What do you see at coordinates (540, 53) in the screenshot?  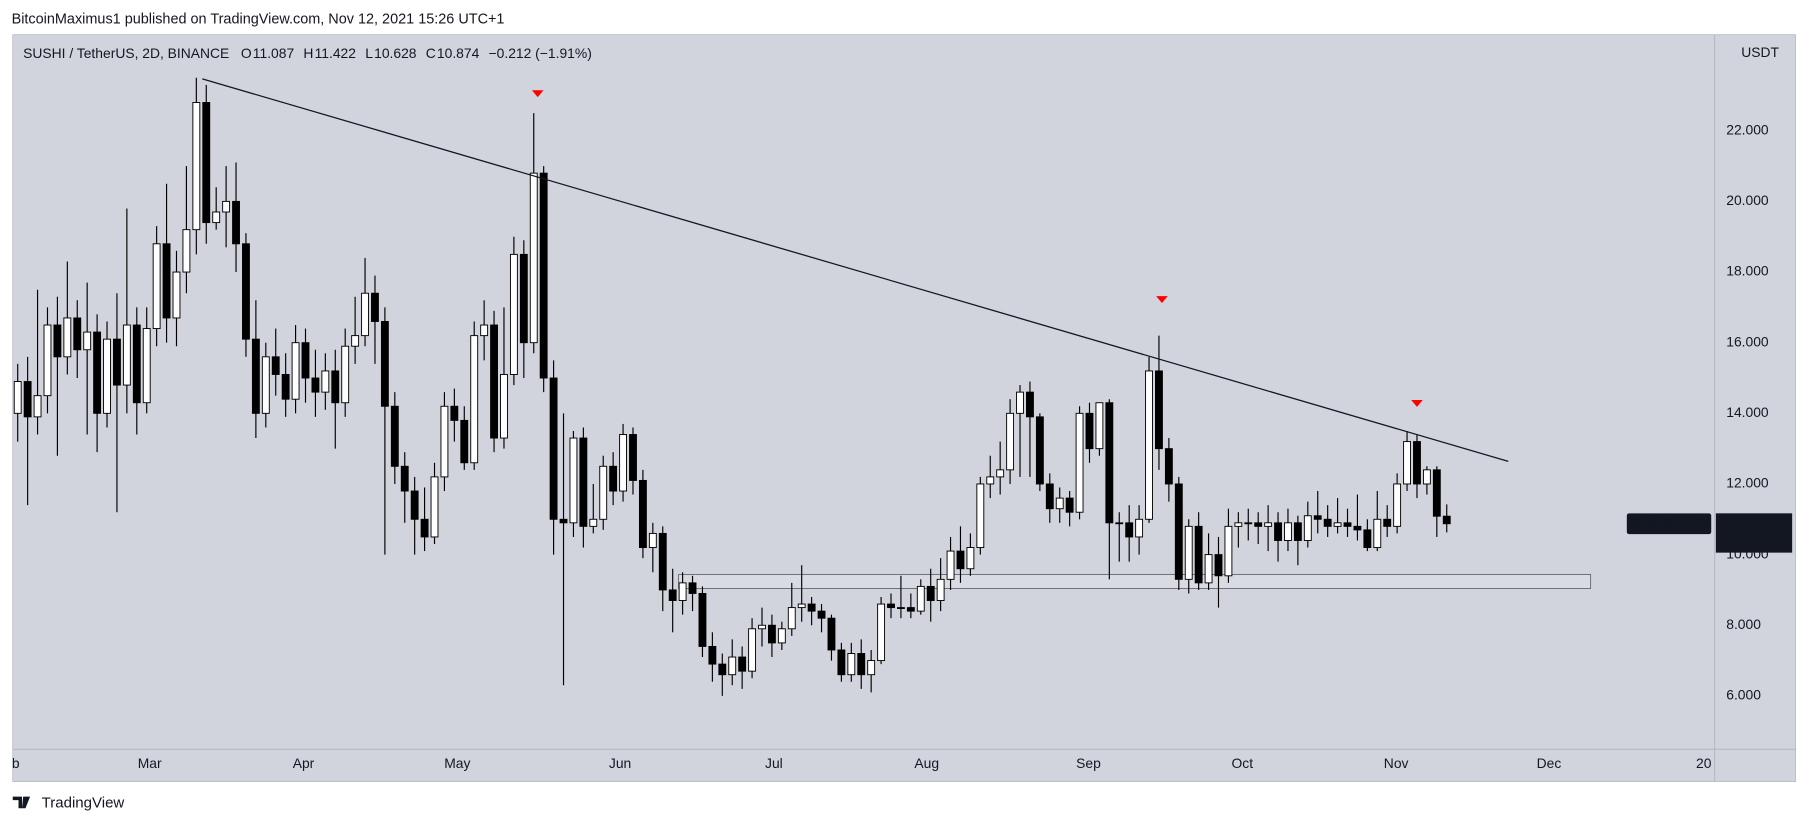 I see `legend-text: −0.212 (−1.91%)` at bounding box center [540, 53].